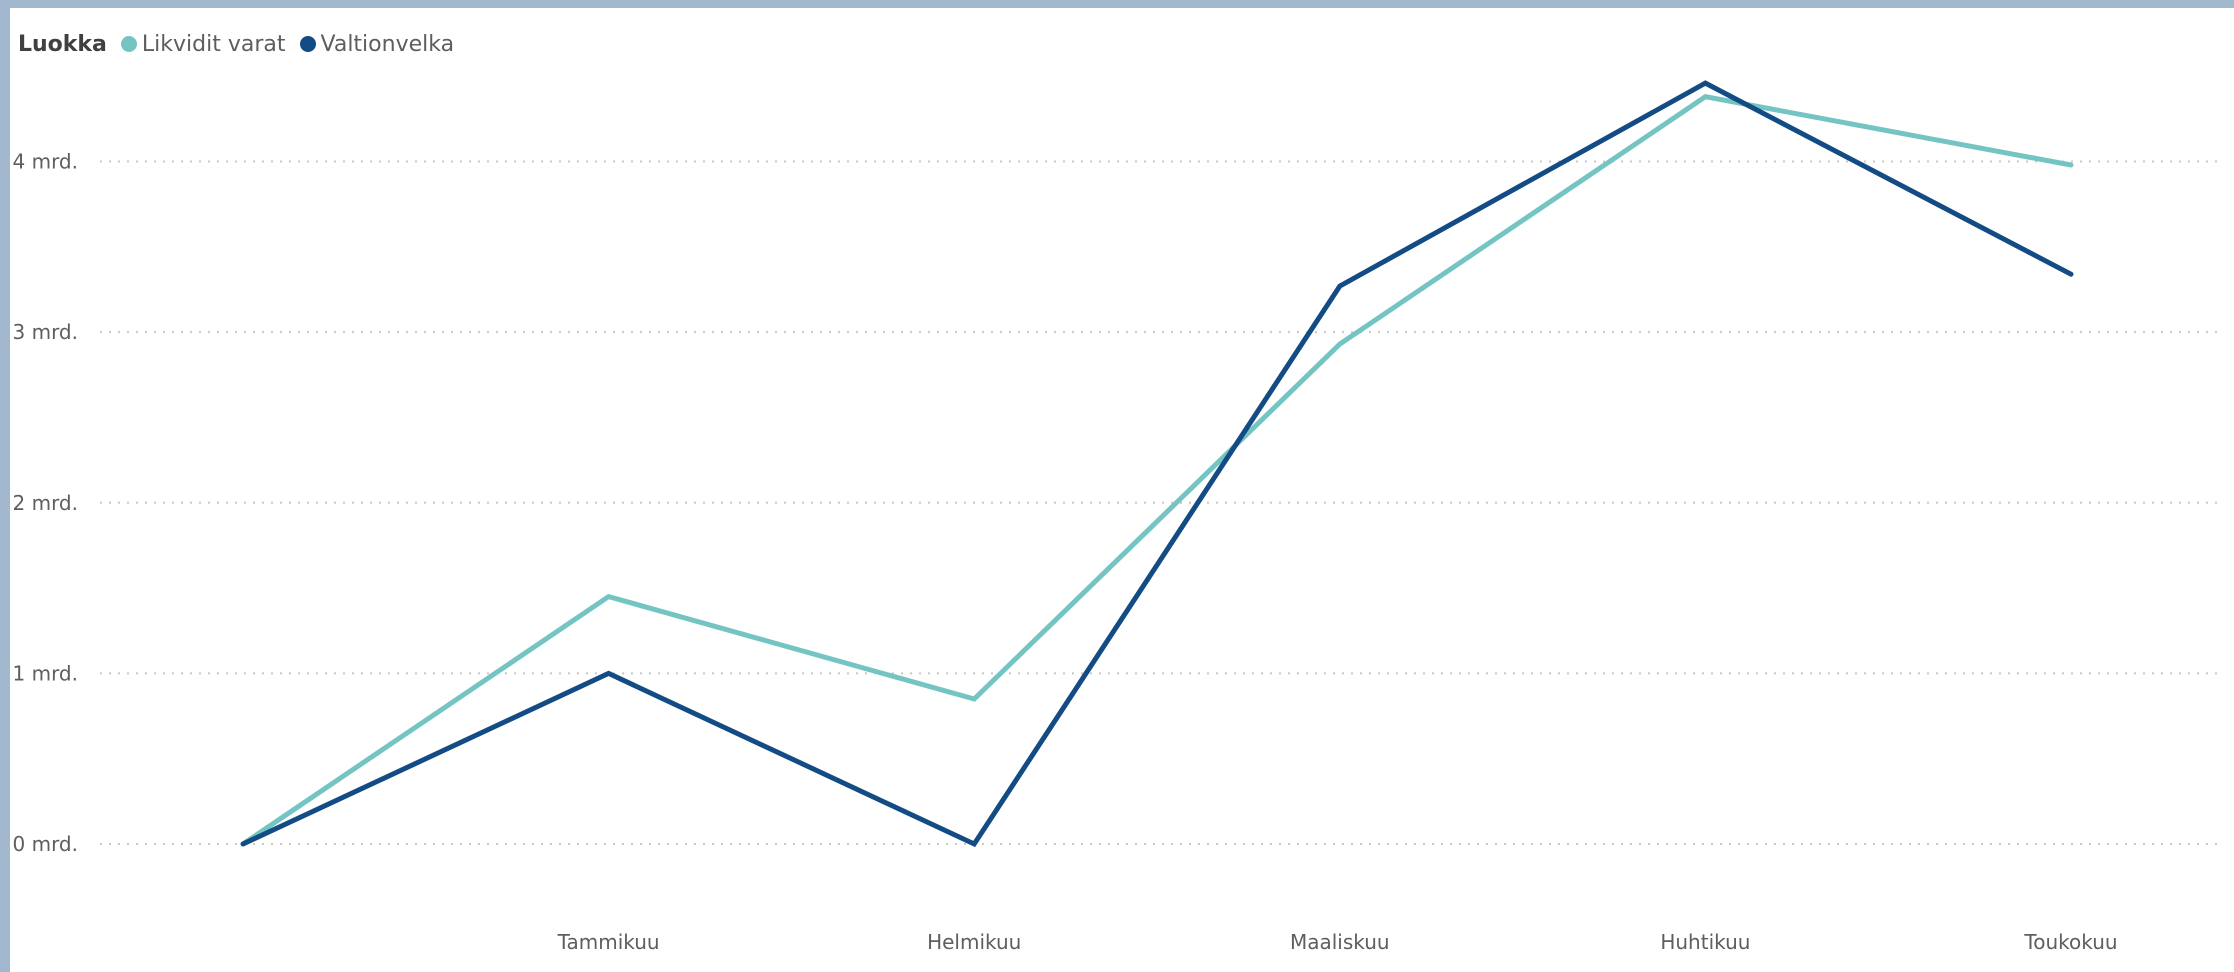 The width and height of the screenshot is (2234, 972). What do you see at coordinates (46, 844) in the screenshot?
I see `y-tick-label: 0 mrd.` at bounding box center [46, 844].